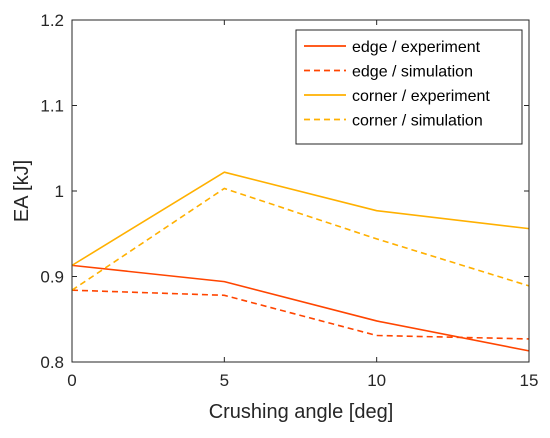 The width and height of the screenshot is (550, 438). I want to click on legend-label: edge / simulation, so click(412, 72).